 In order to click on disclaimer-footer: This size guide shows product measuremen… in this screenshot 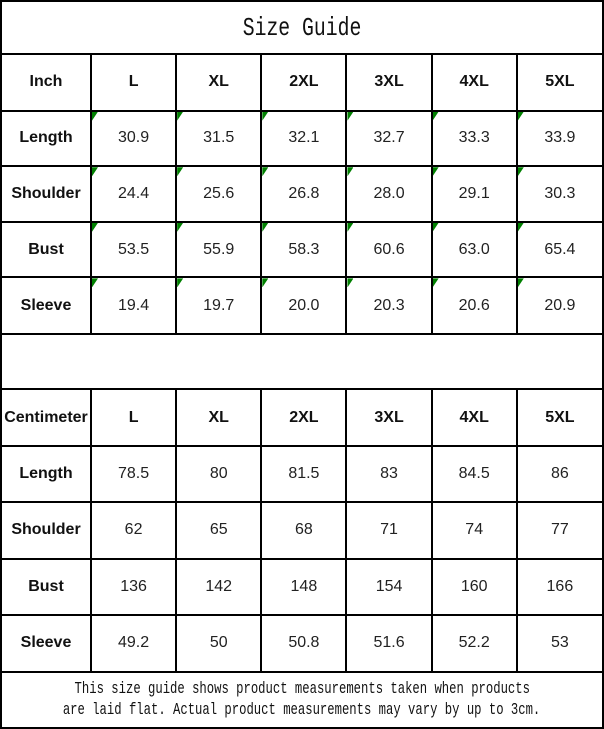, I will do `click(302, 699)`.